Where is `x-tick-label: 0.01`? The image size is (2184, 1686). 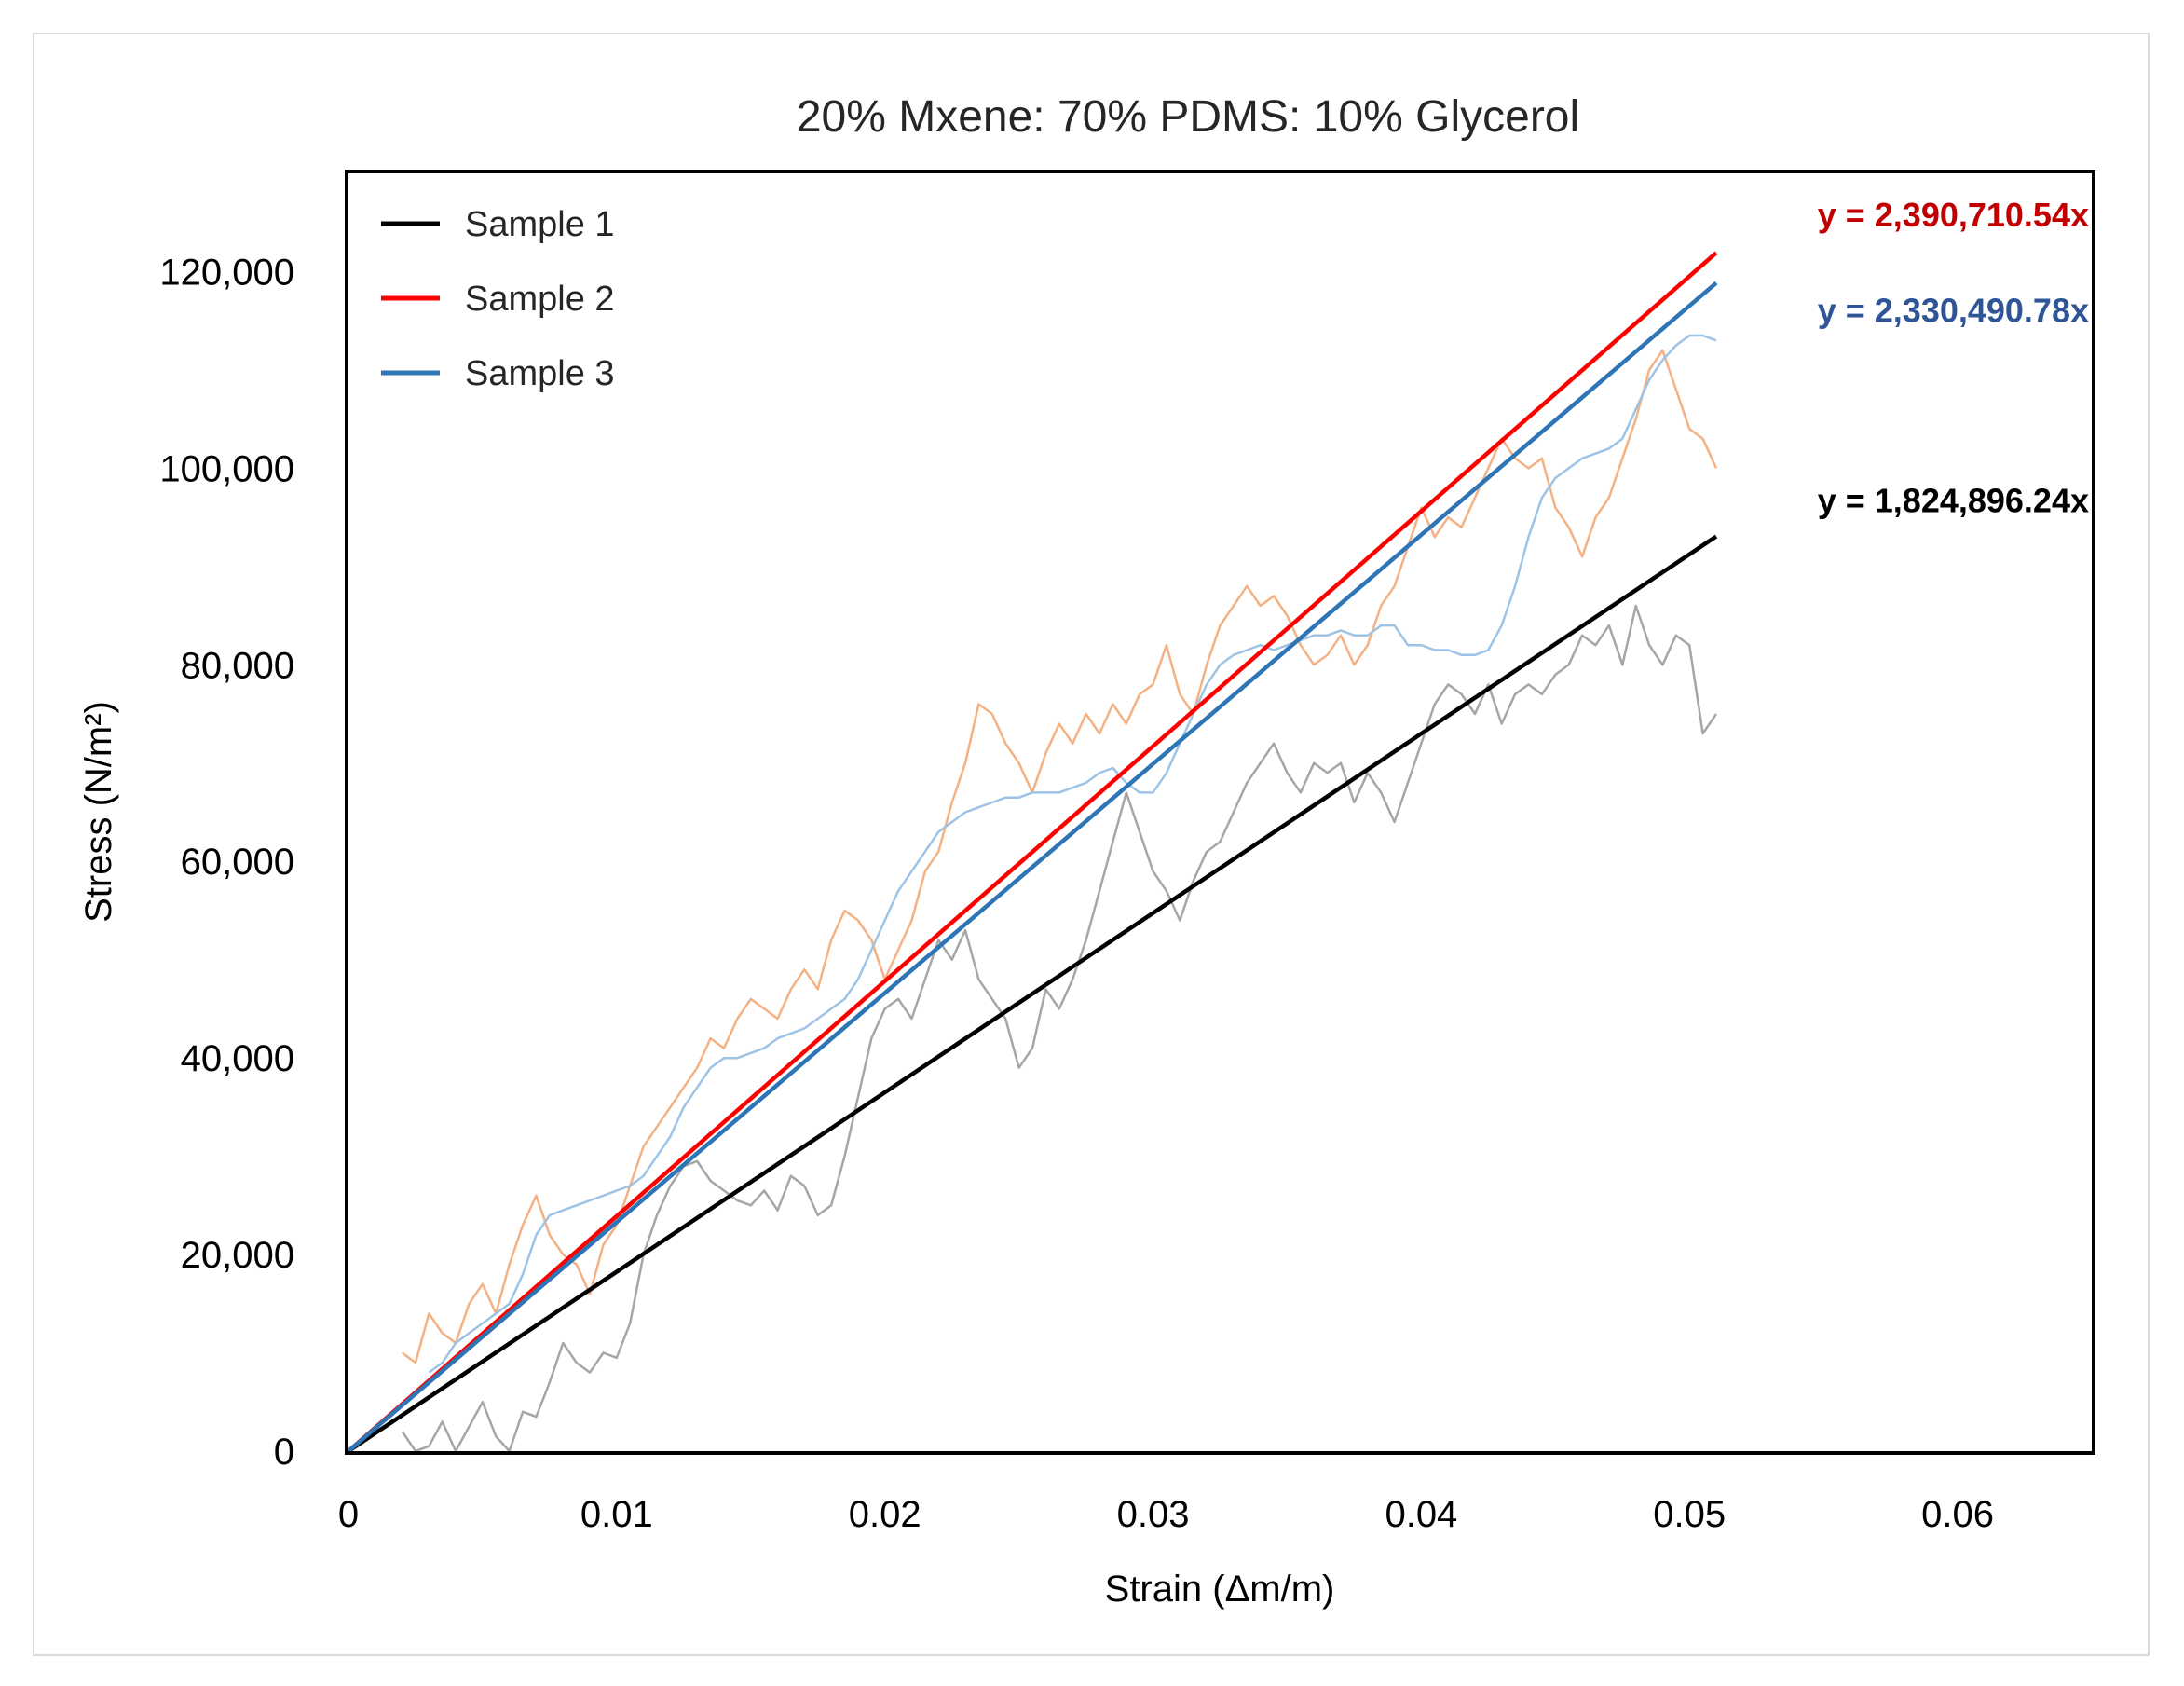 x-tick-label: 0.01 is located at coordinates (616, 1514).